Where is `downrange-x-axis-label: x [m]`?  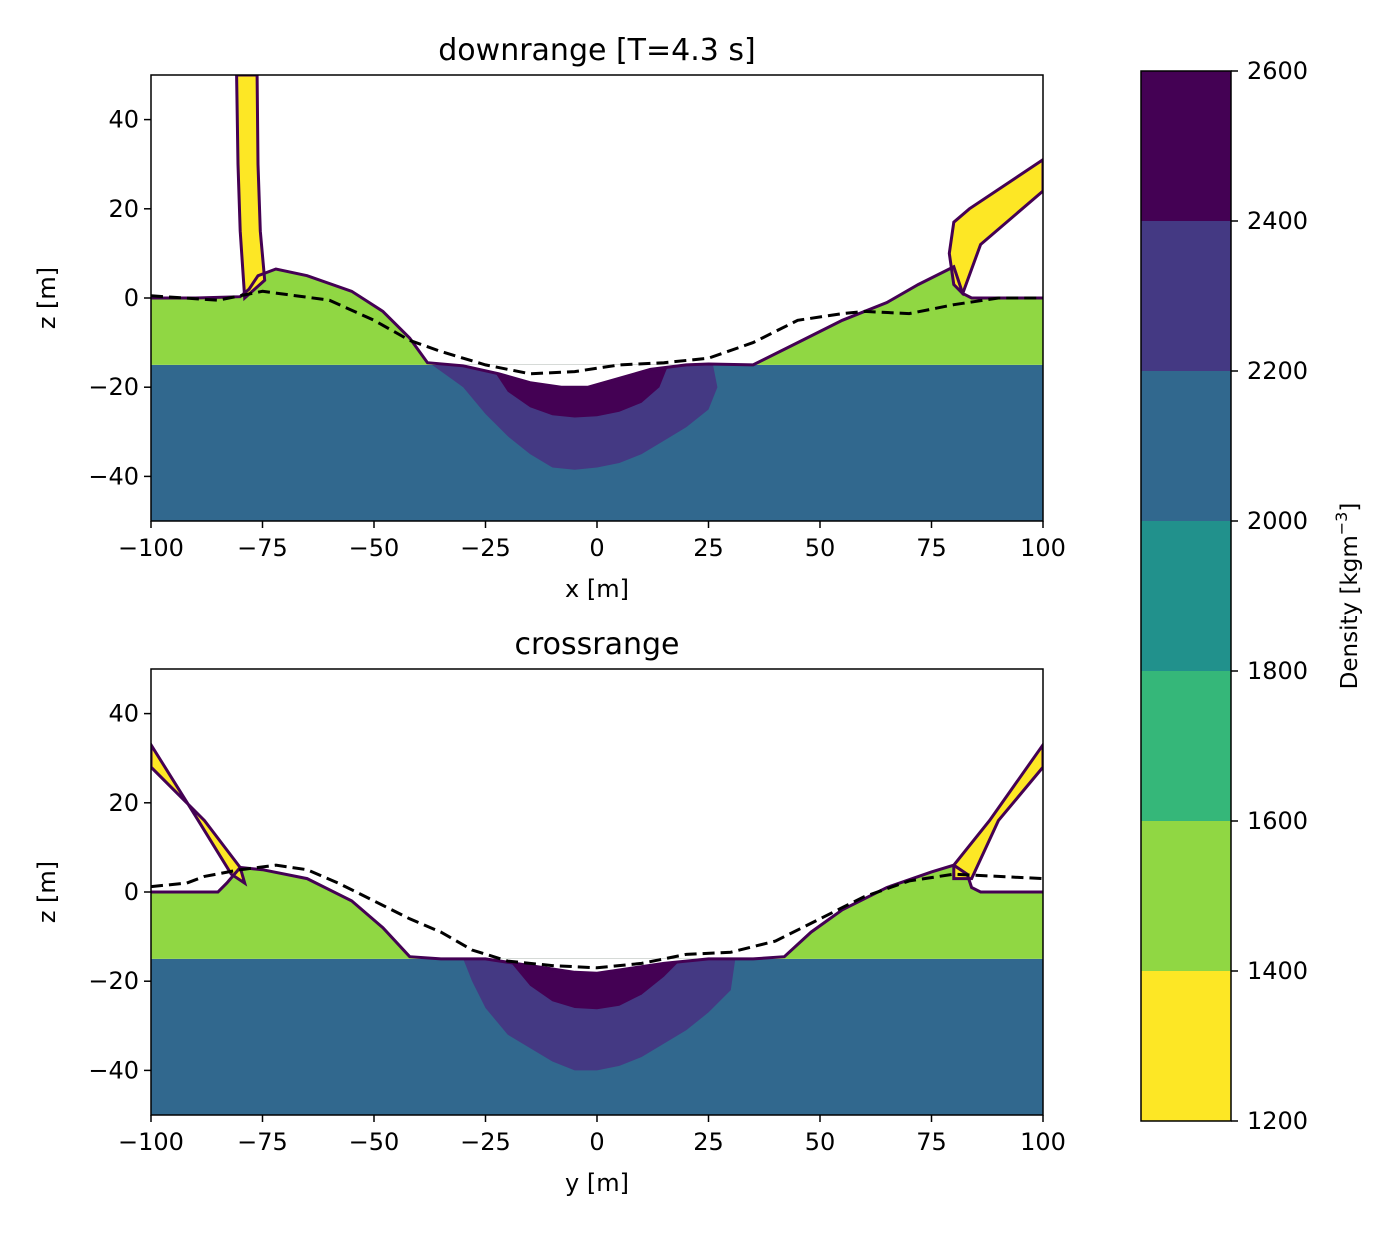 downrange-x-axis-label: x [m] is located at coordinates (597, 589).